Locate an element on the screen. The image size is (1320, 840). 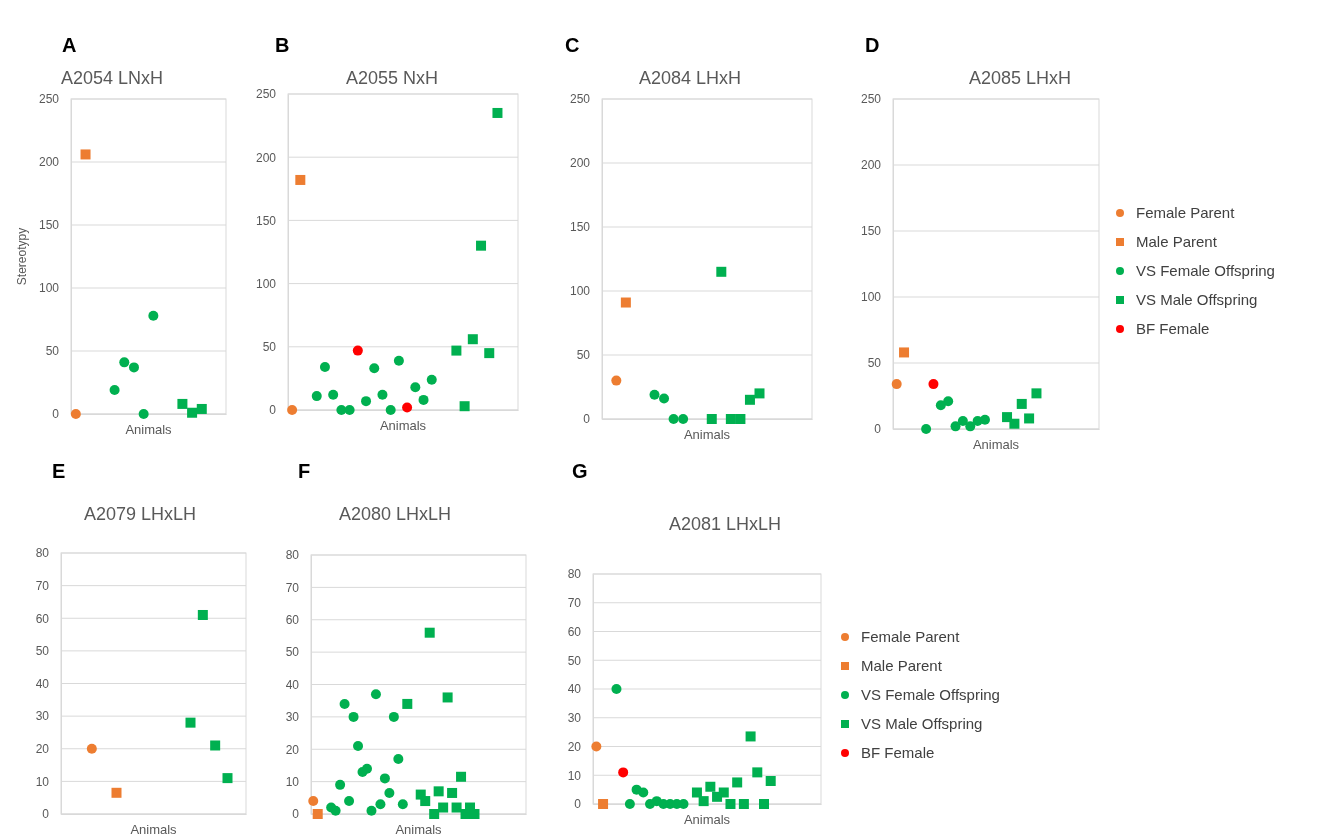
y-tick-label: 20 is located at coordinates (292, 749).